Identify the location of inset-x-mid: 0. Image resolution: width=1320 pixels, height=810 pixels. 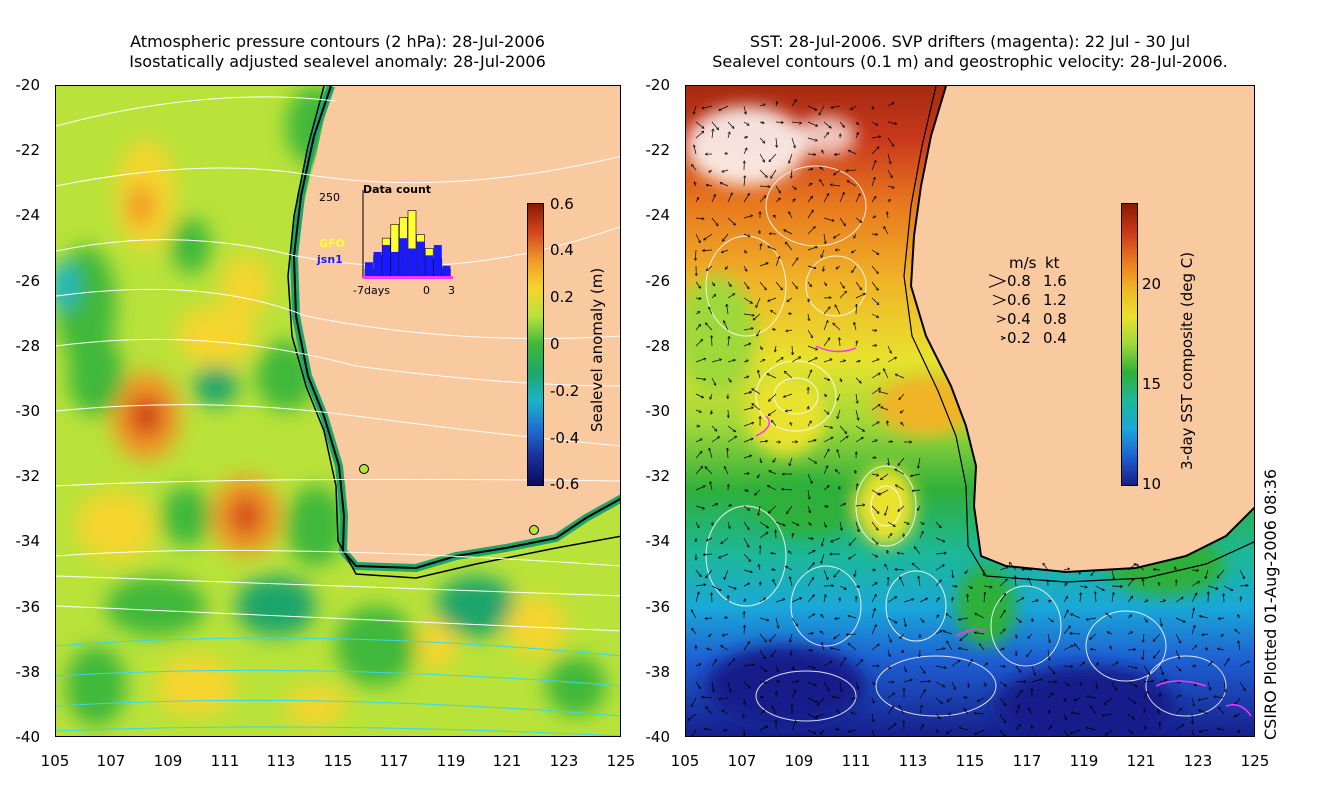
(426, 290).